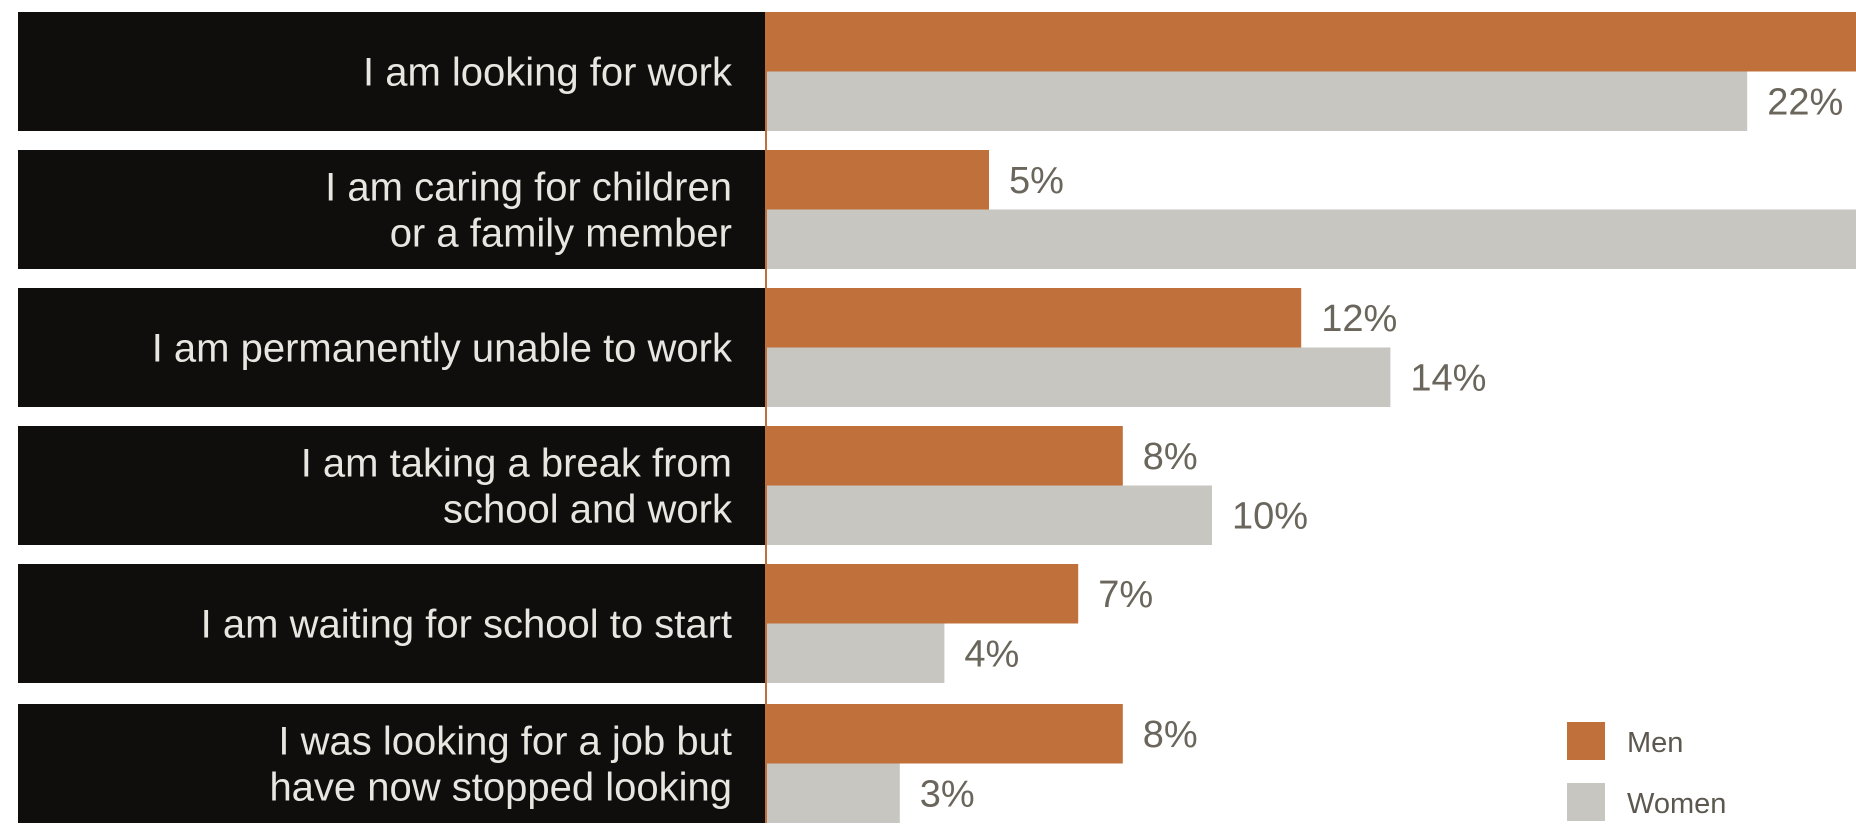 This screenshot has height=832, width=1856. What do you see at coordinates (588, 510) in the screenshot?
I see `category-label: school and work` at bounding box center [588, 510].